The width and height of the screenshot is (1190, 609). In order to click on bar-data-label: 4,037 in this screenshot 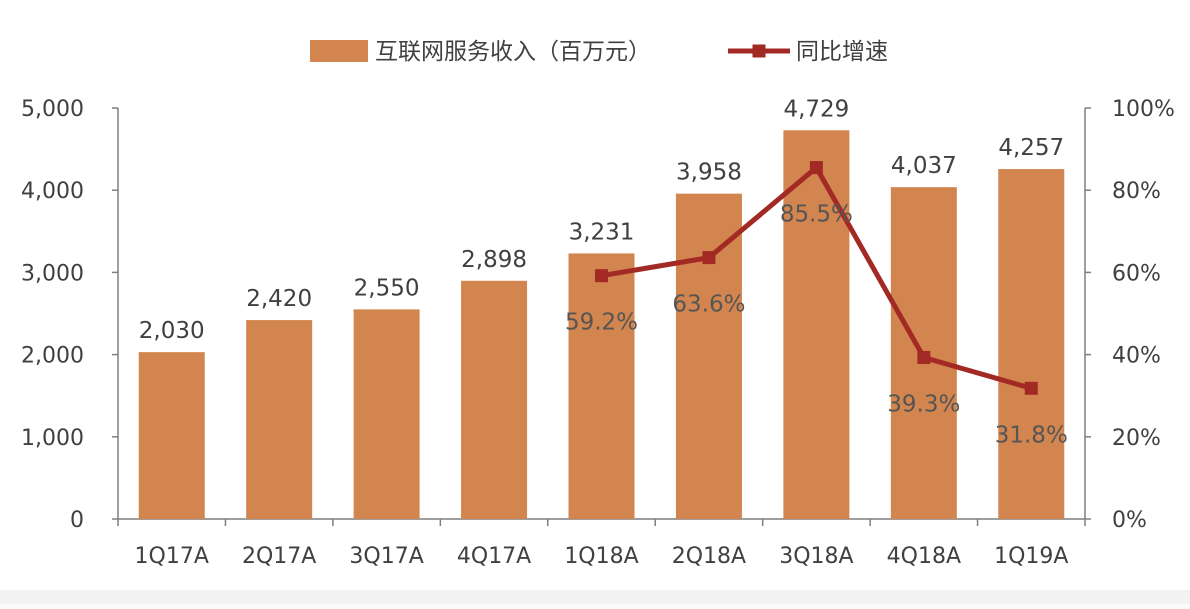, I will do `click(924, 166)`.